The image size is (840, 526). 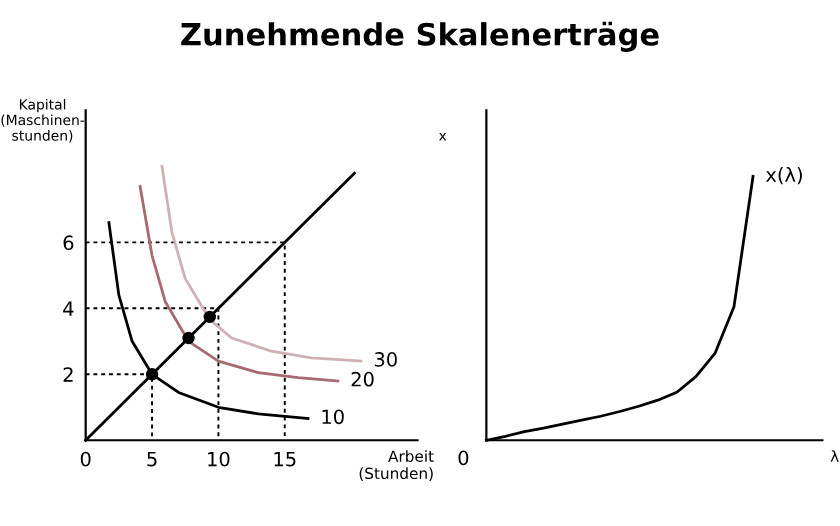 I want to click on series-label: x(λ), so click(x=783, y=176).